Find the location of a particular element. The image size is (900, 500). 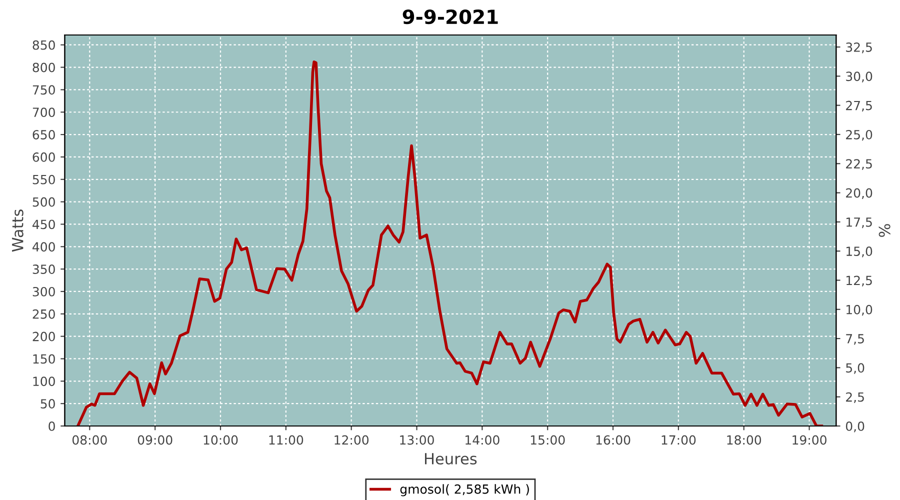

y-tick-label: 600 is located at coordinates (43, 157).